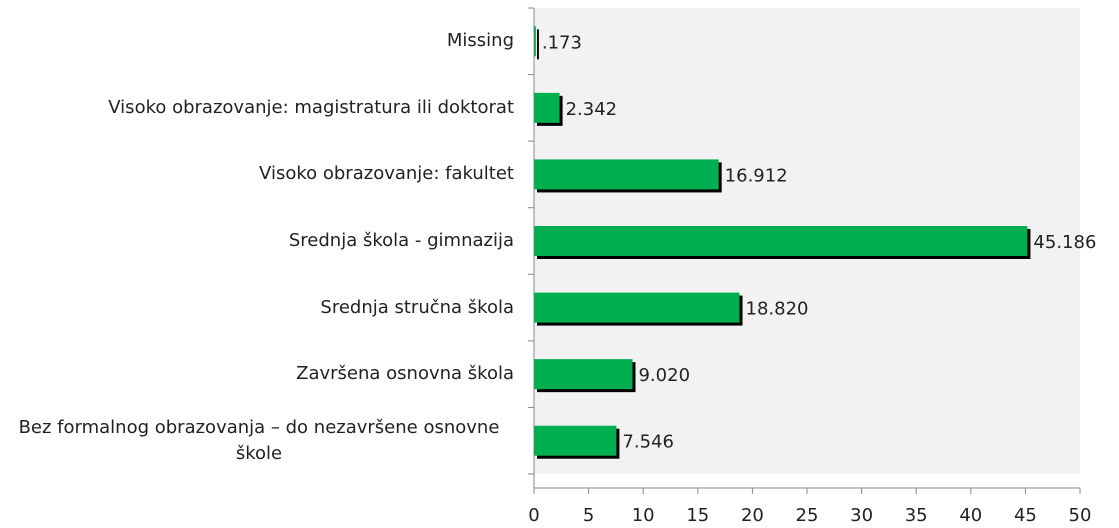  What do you see at coordinates (756, 175) in the screenshot?
I see `value-label: 16.912` at bounding box center [756, 175].